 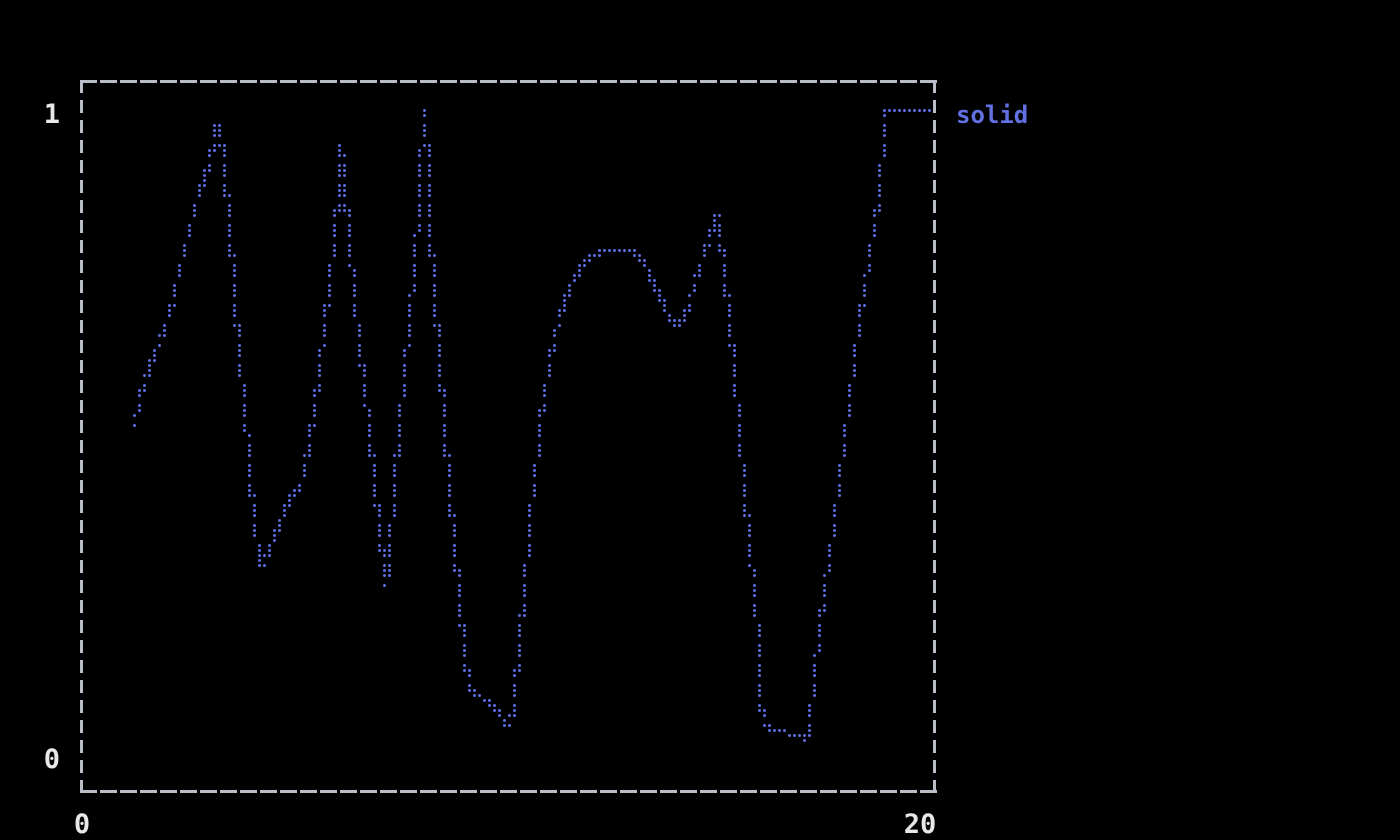 What do you see at coordinates (934, 436) in the screenshot?
I see `plot-border-right` at bounding box center [934, 436].